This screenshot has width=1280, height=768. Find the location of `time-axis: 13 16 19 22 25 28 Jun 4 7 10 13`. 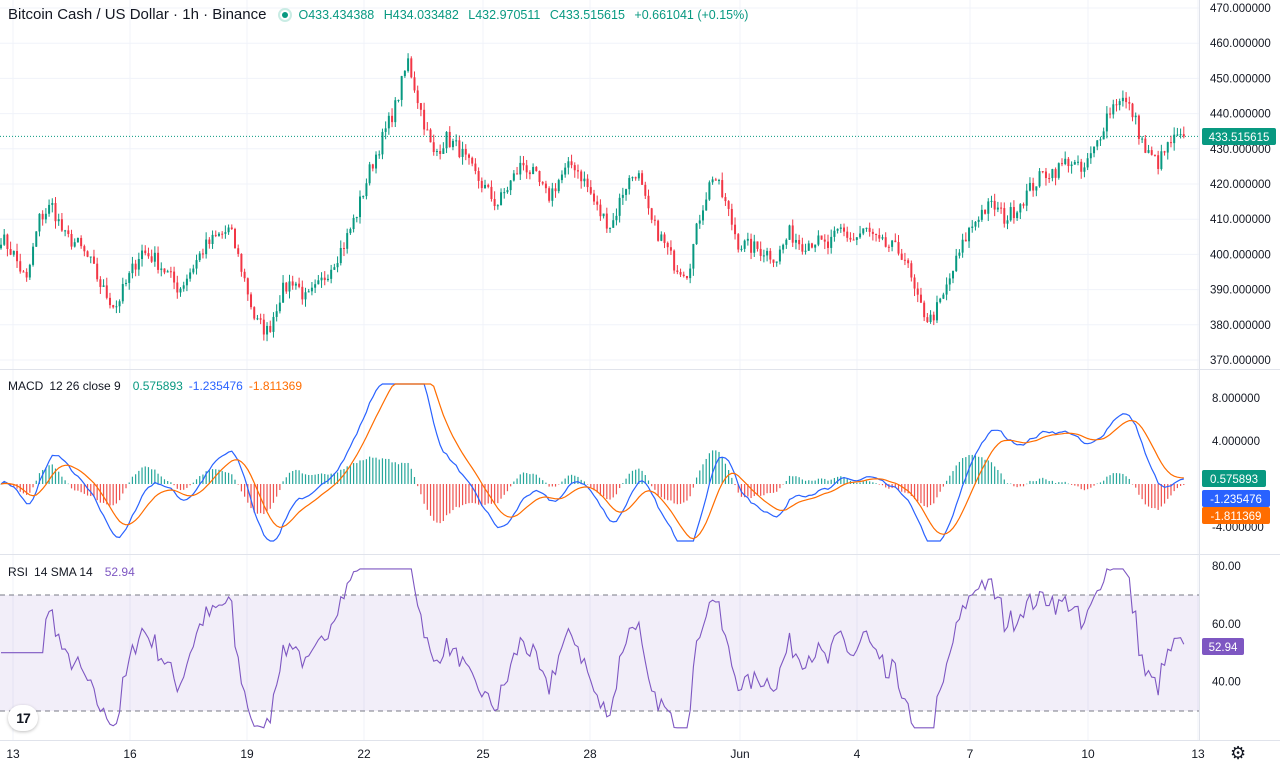

time-axis: 13 16 19 22 25 28 Jun 4 7 10 13 is located at coordinates (605, 754).